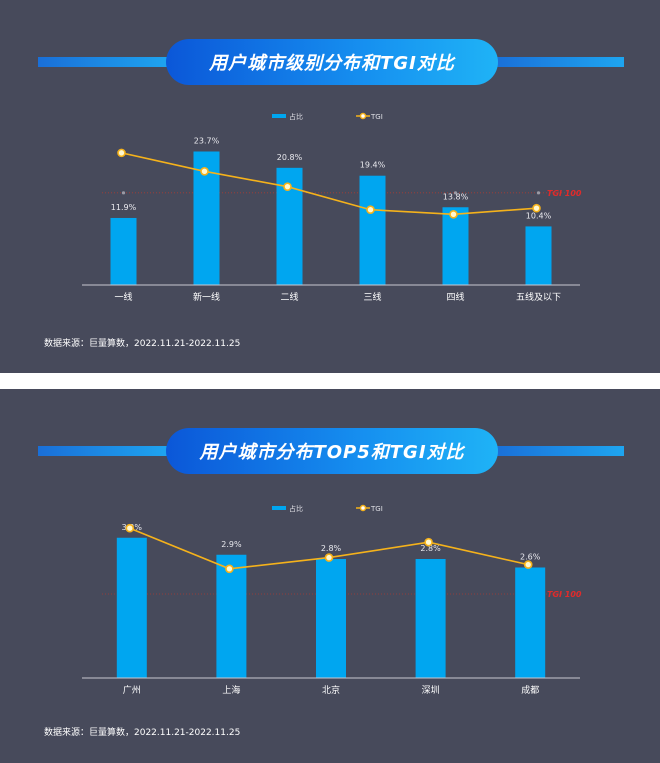 The width and height of the screenshot is (660, 763). I want to click on chart-title: 用户城市分布TOP5和TGI对比, so click(332, 451).